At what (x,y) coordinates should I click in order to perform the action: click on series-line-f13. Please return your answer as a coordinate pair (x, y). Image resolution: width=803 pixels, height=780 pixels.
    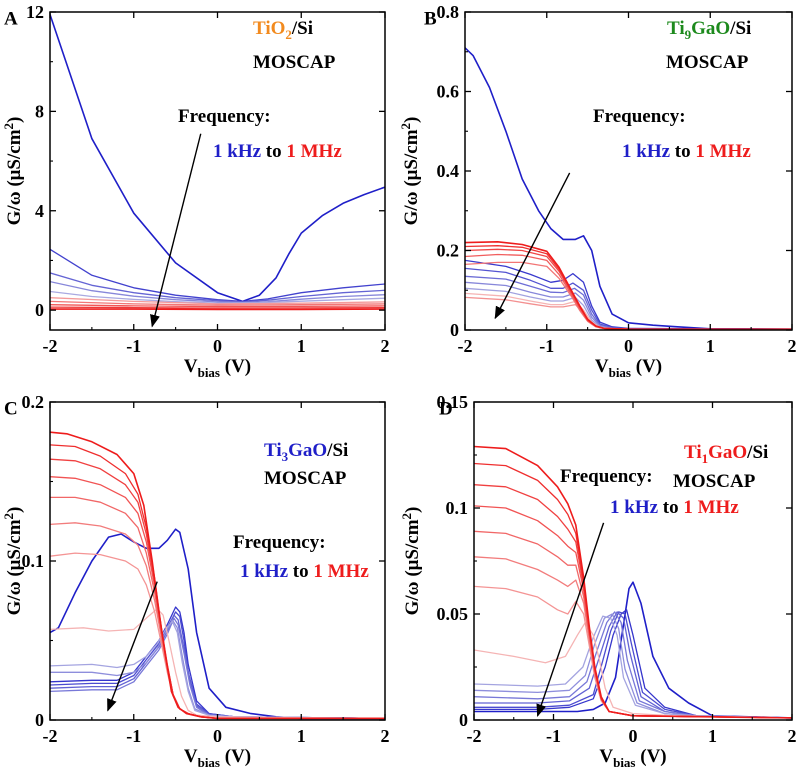
    Looking at the image, I should click on (217, 589).